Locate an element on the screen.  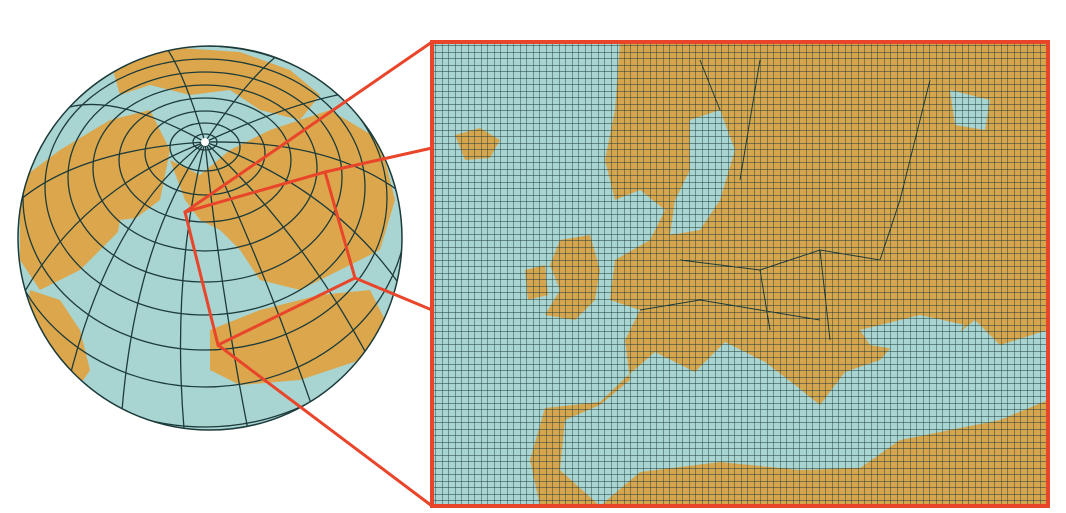
pole is located at coordinates (205, 142).